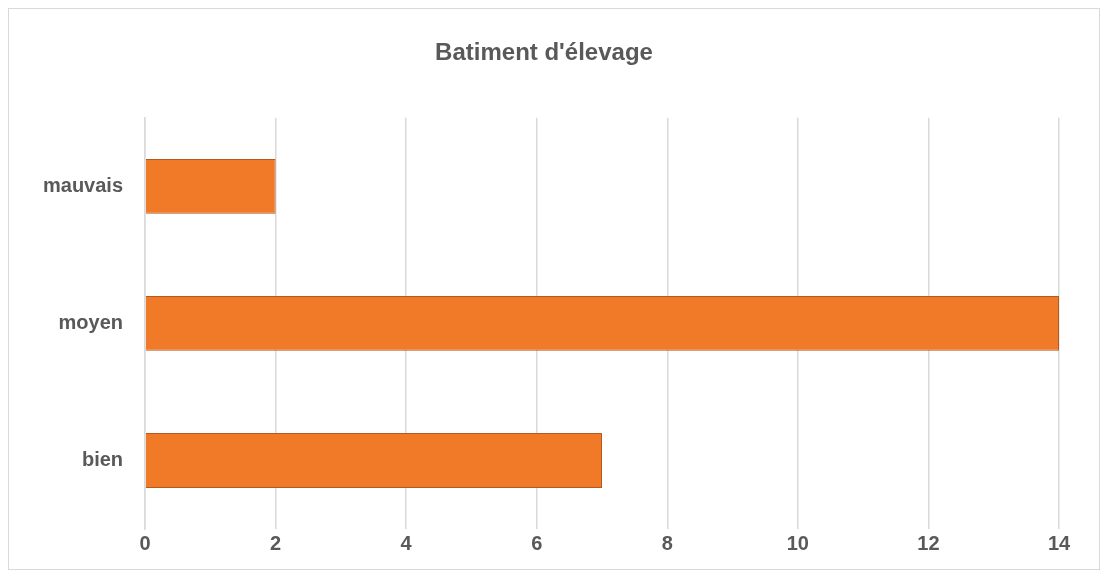  Describe the element at coordinates (83, 184) in the screenshot. I see `y-tick-label: mauvais` at that location.